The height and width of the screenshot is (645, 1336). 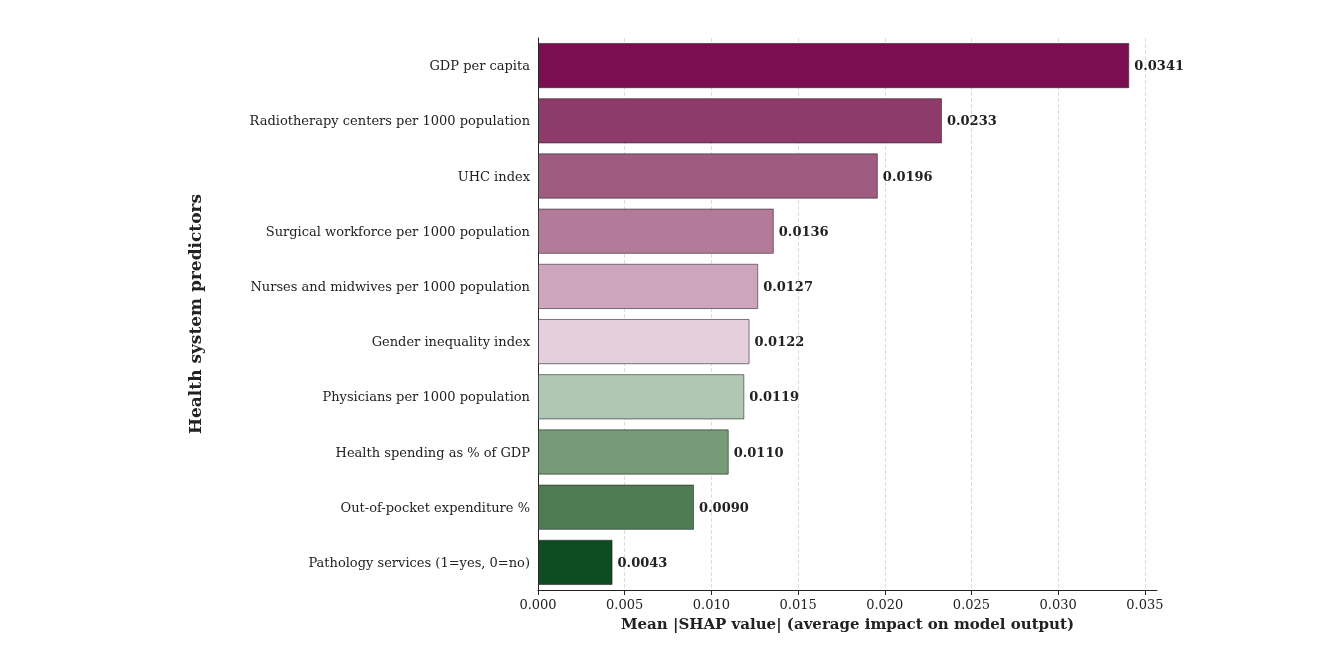 I want to click on data-label: 0.0341, so click(x=1159, y=66).